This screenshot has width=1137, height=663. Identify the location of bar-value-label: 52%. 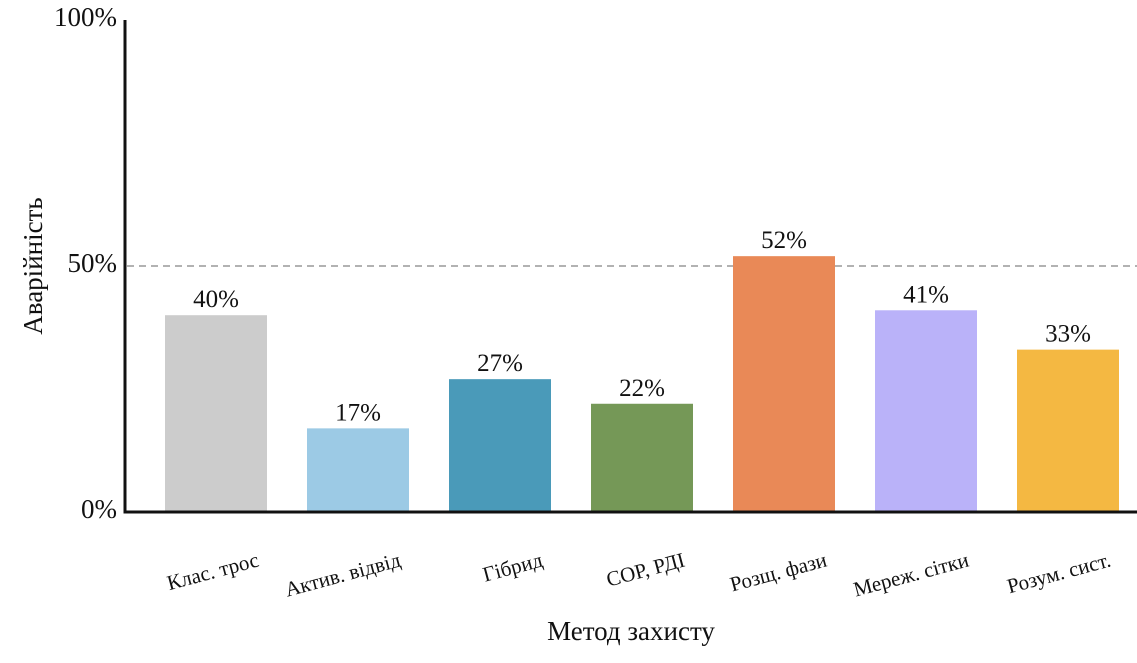
(784, 240).